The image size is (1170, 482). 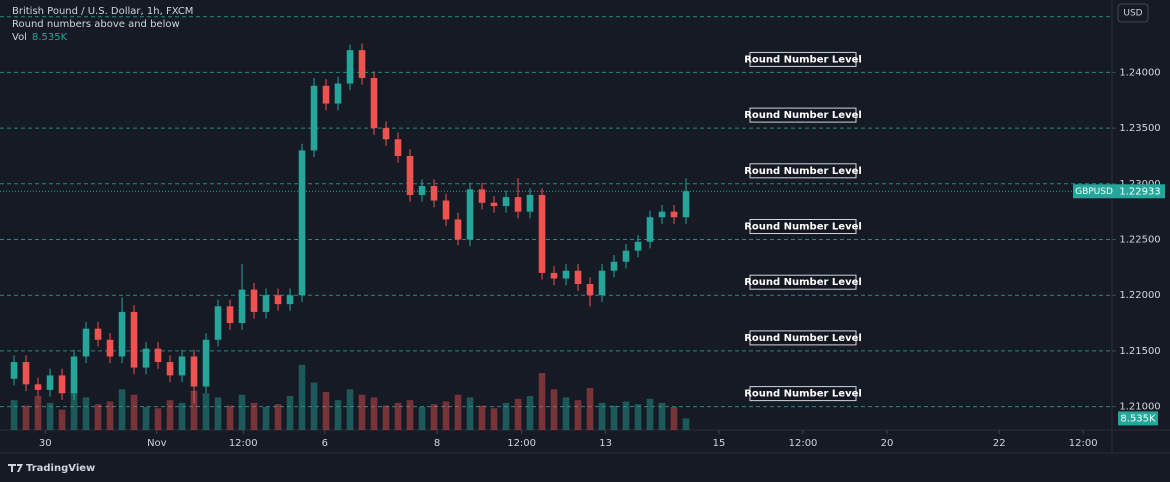 I want to click on currency-label: USD, so click(x=1132, y=14).